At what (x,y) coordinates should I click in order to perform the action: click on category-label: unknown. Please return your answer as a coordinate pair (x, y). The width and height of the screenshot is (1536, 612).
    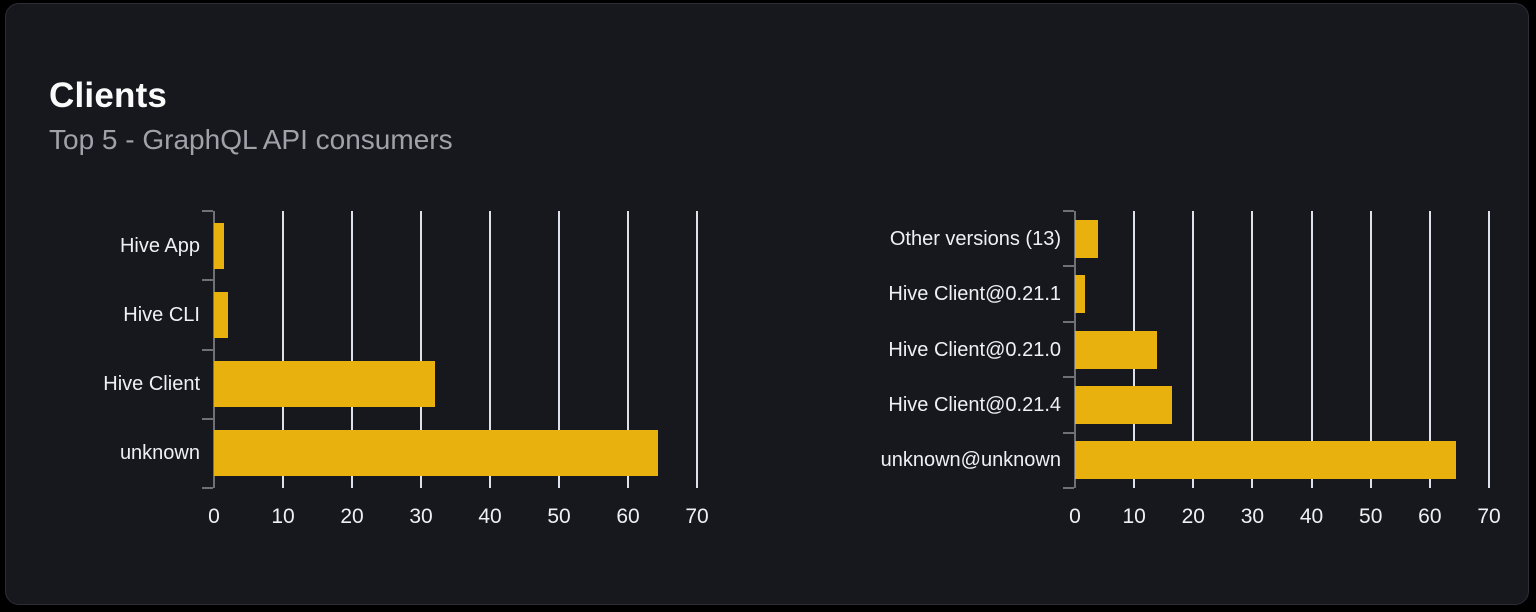
    Looking at the image, I should click on (159, 453).